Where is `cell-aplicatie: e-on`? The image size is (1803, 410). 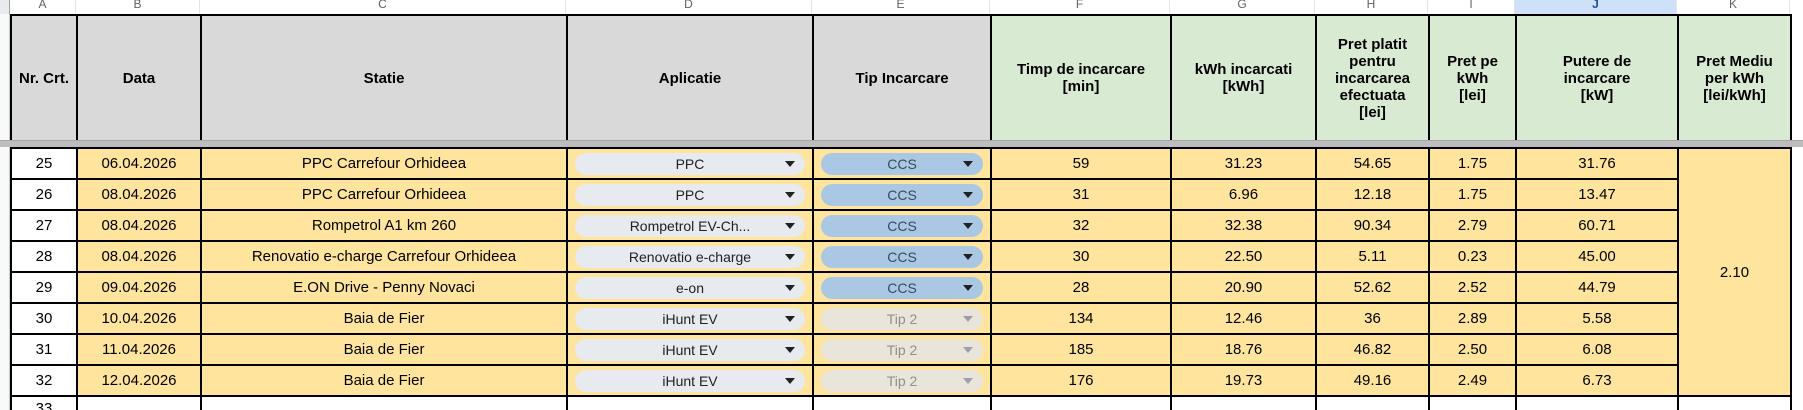 cell-aplicatie: e-on is located at coordinates (690, 287).